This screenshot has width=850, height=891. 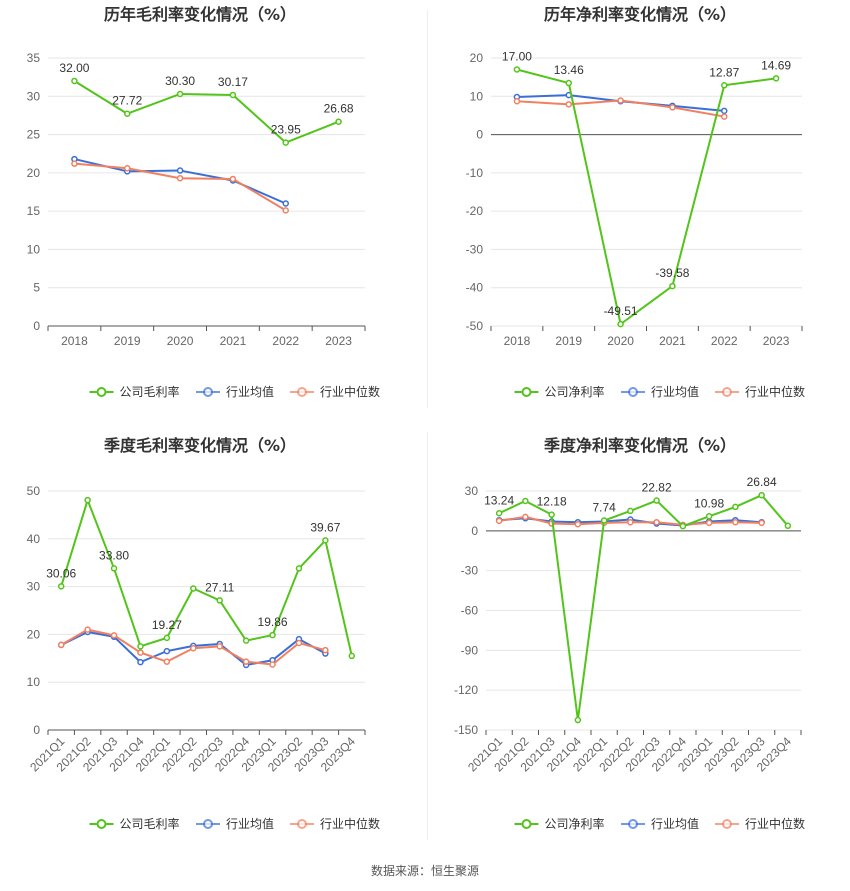 What do you see at coordinates (517, 56) in the screenshot?
I see `data-label: 17.00` at bounding box center [517, 56].